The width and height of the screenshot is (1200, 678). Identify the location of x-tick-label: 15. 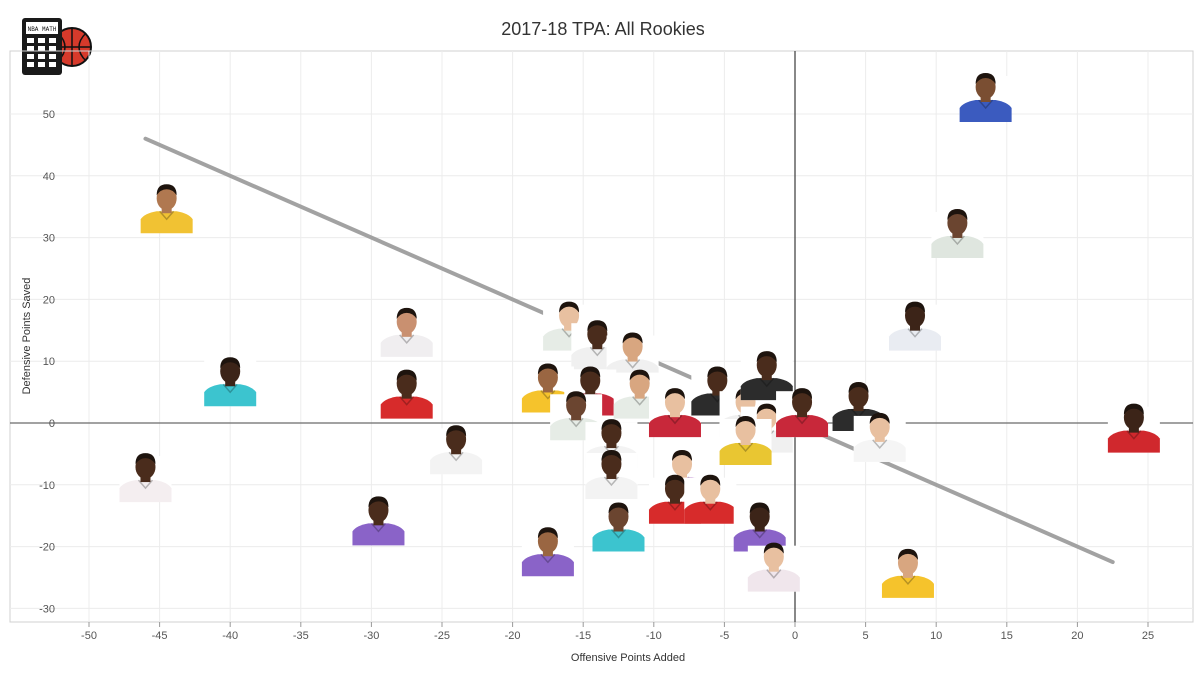
(1007, 636).